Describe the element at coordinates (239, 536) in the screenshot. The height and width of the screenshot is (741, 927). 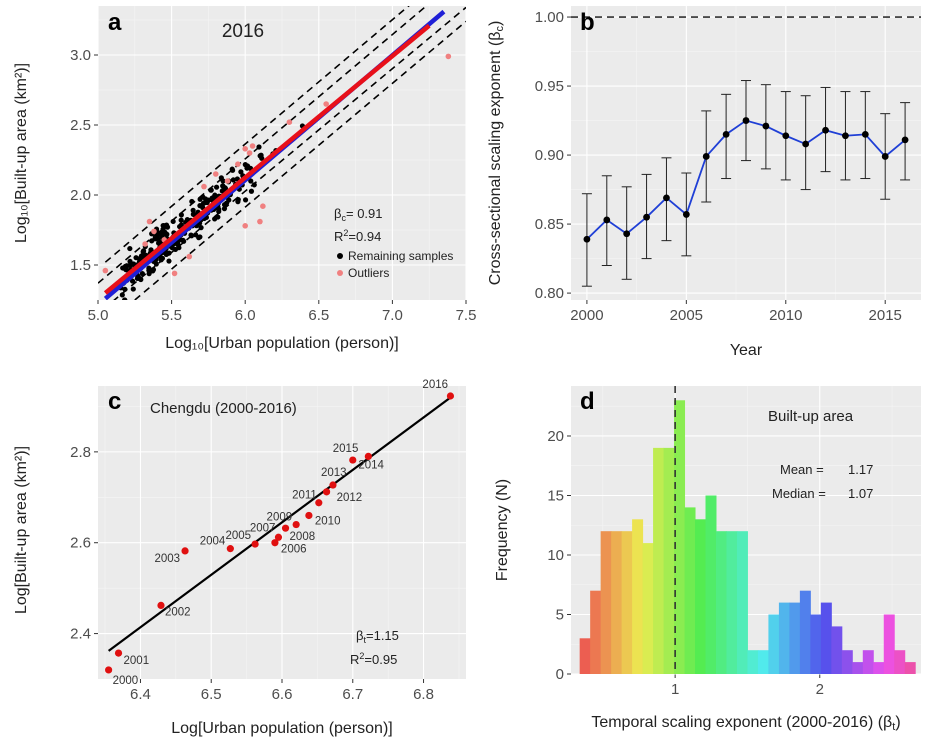
I see `point-year-label: 2005` at that location.